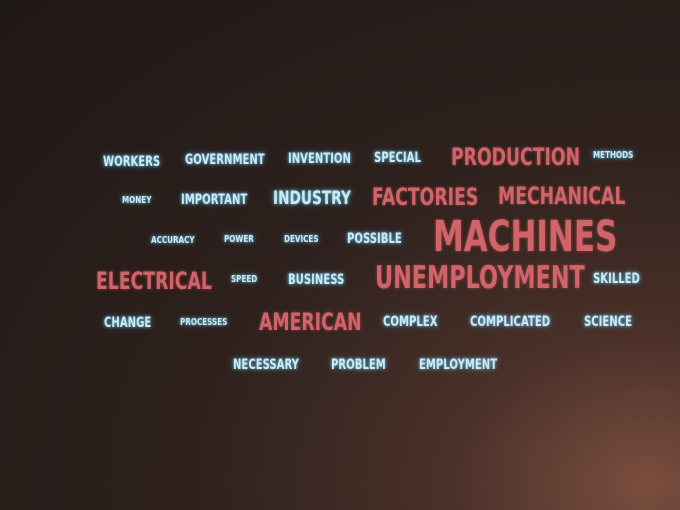  I want to click on word-industry: INDUSTRY, so click(312, 198).